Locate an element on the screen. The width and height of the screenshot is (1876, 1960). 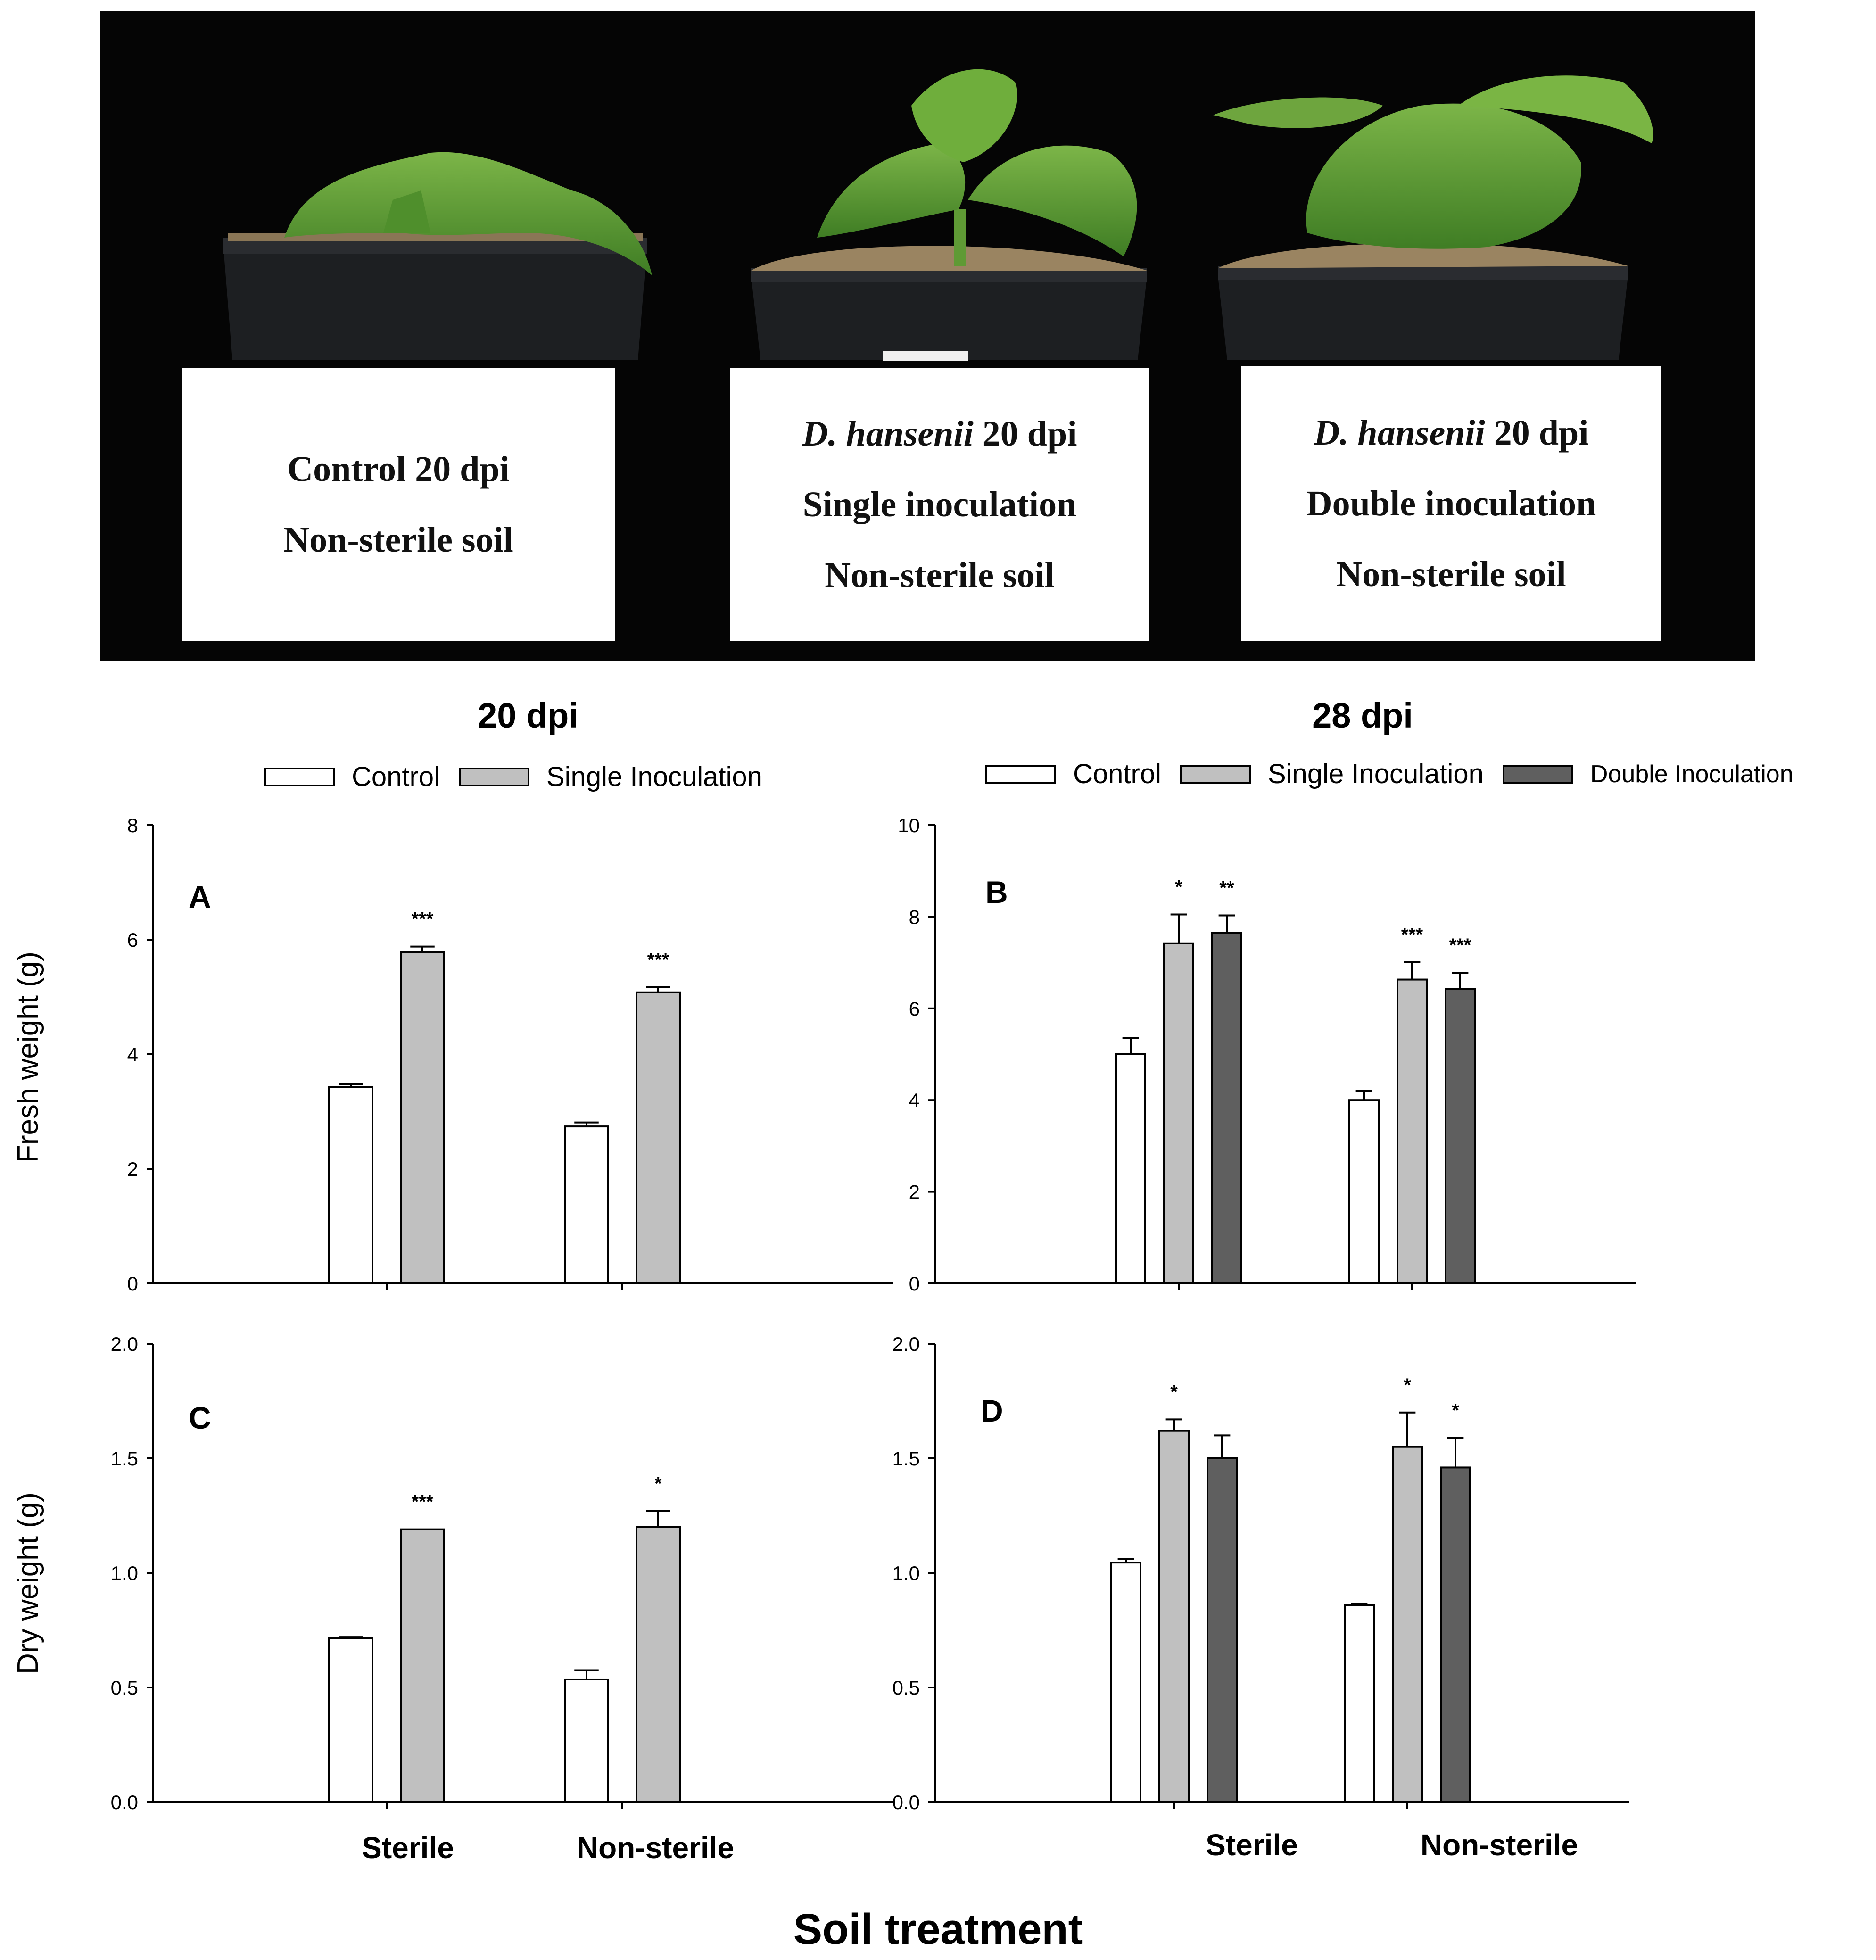
chart-panel-A: 0 2 4 6 8 A *** *** is located at coordinates (510, 1054).